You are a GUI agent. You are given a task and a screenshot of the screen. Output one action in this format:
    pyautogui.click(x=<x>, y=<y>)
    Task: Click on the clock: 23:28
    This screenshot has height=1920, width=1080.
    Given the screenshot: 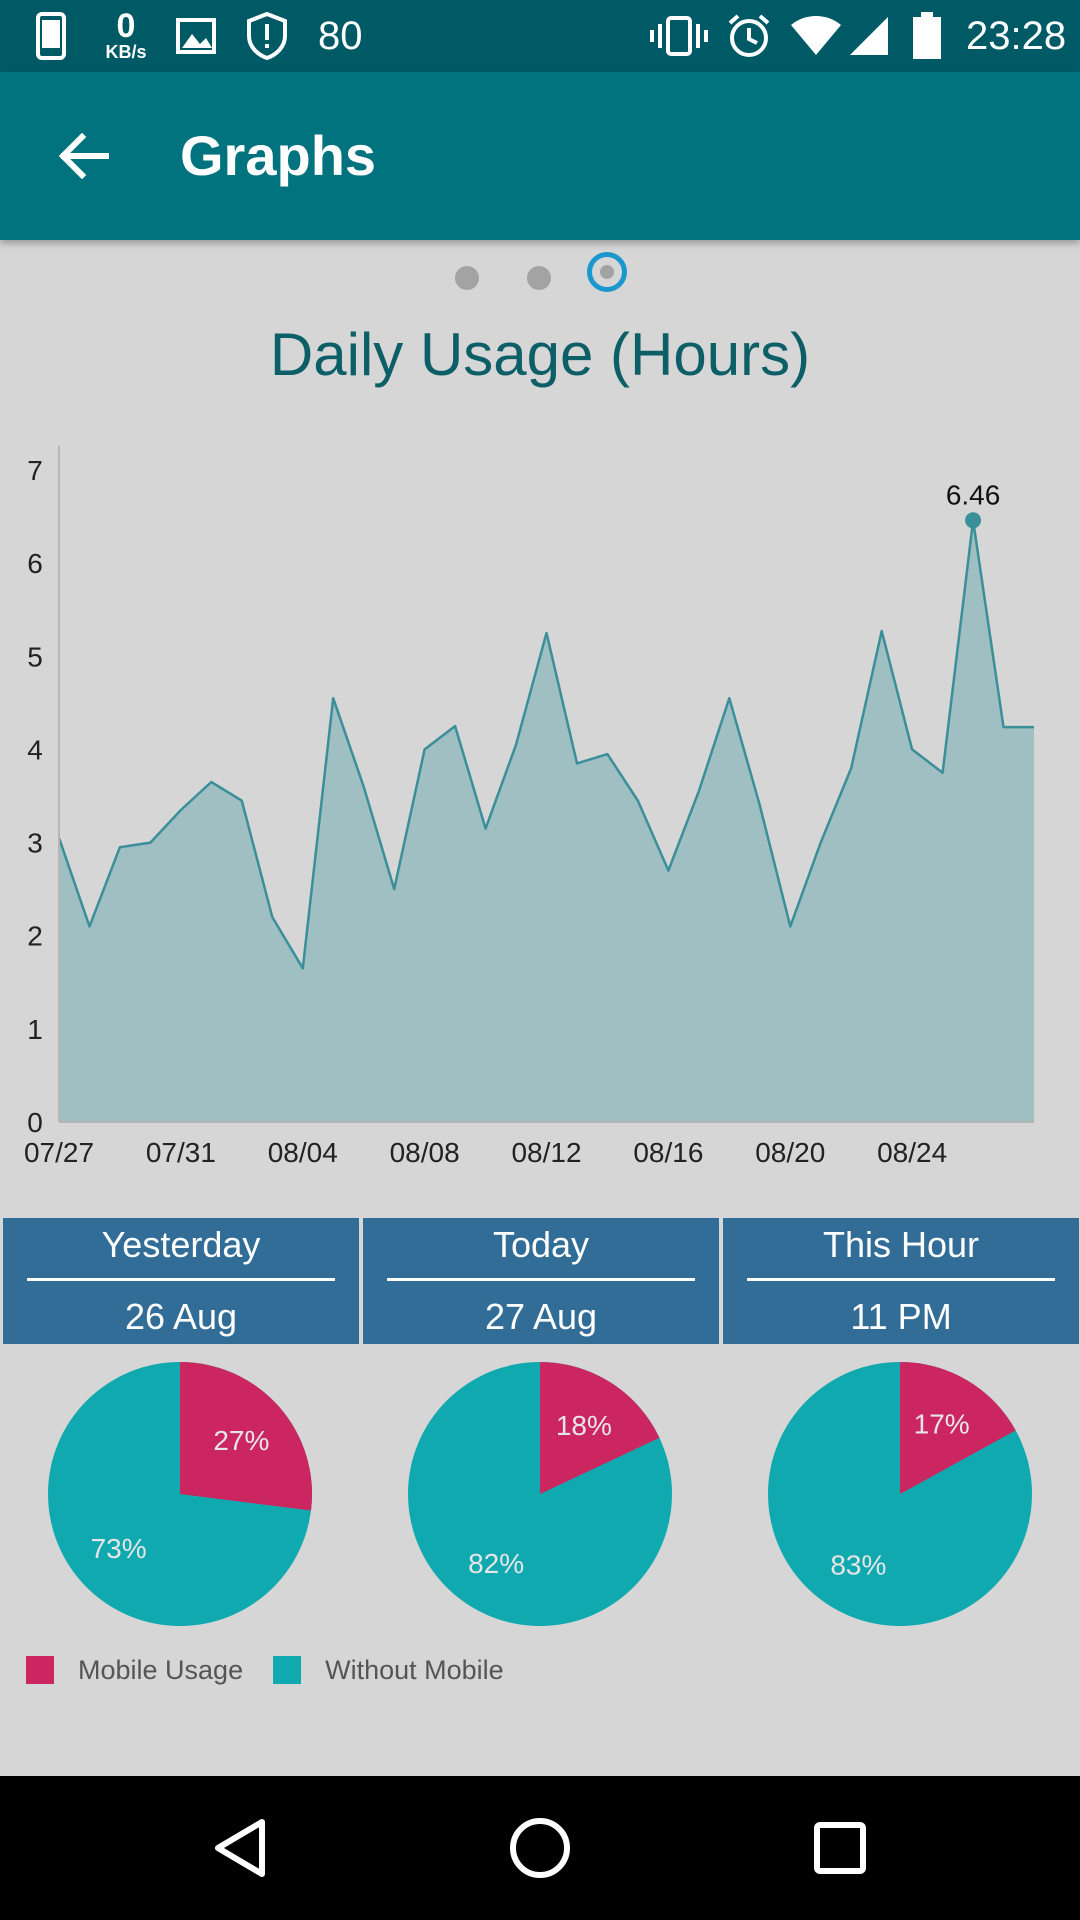 What is the action you would take?
    pyautogui.click(x=1016, y=35)
    